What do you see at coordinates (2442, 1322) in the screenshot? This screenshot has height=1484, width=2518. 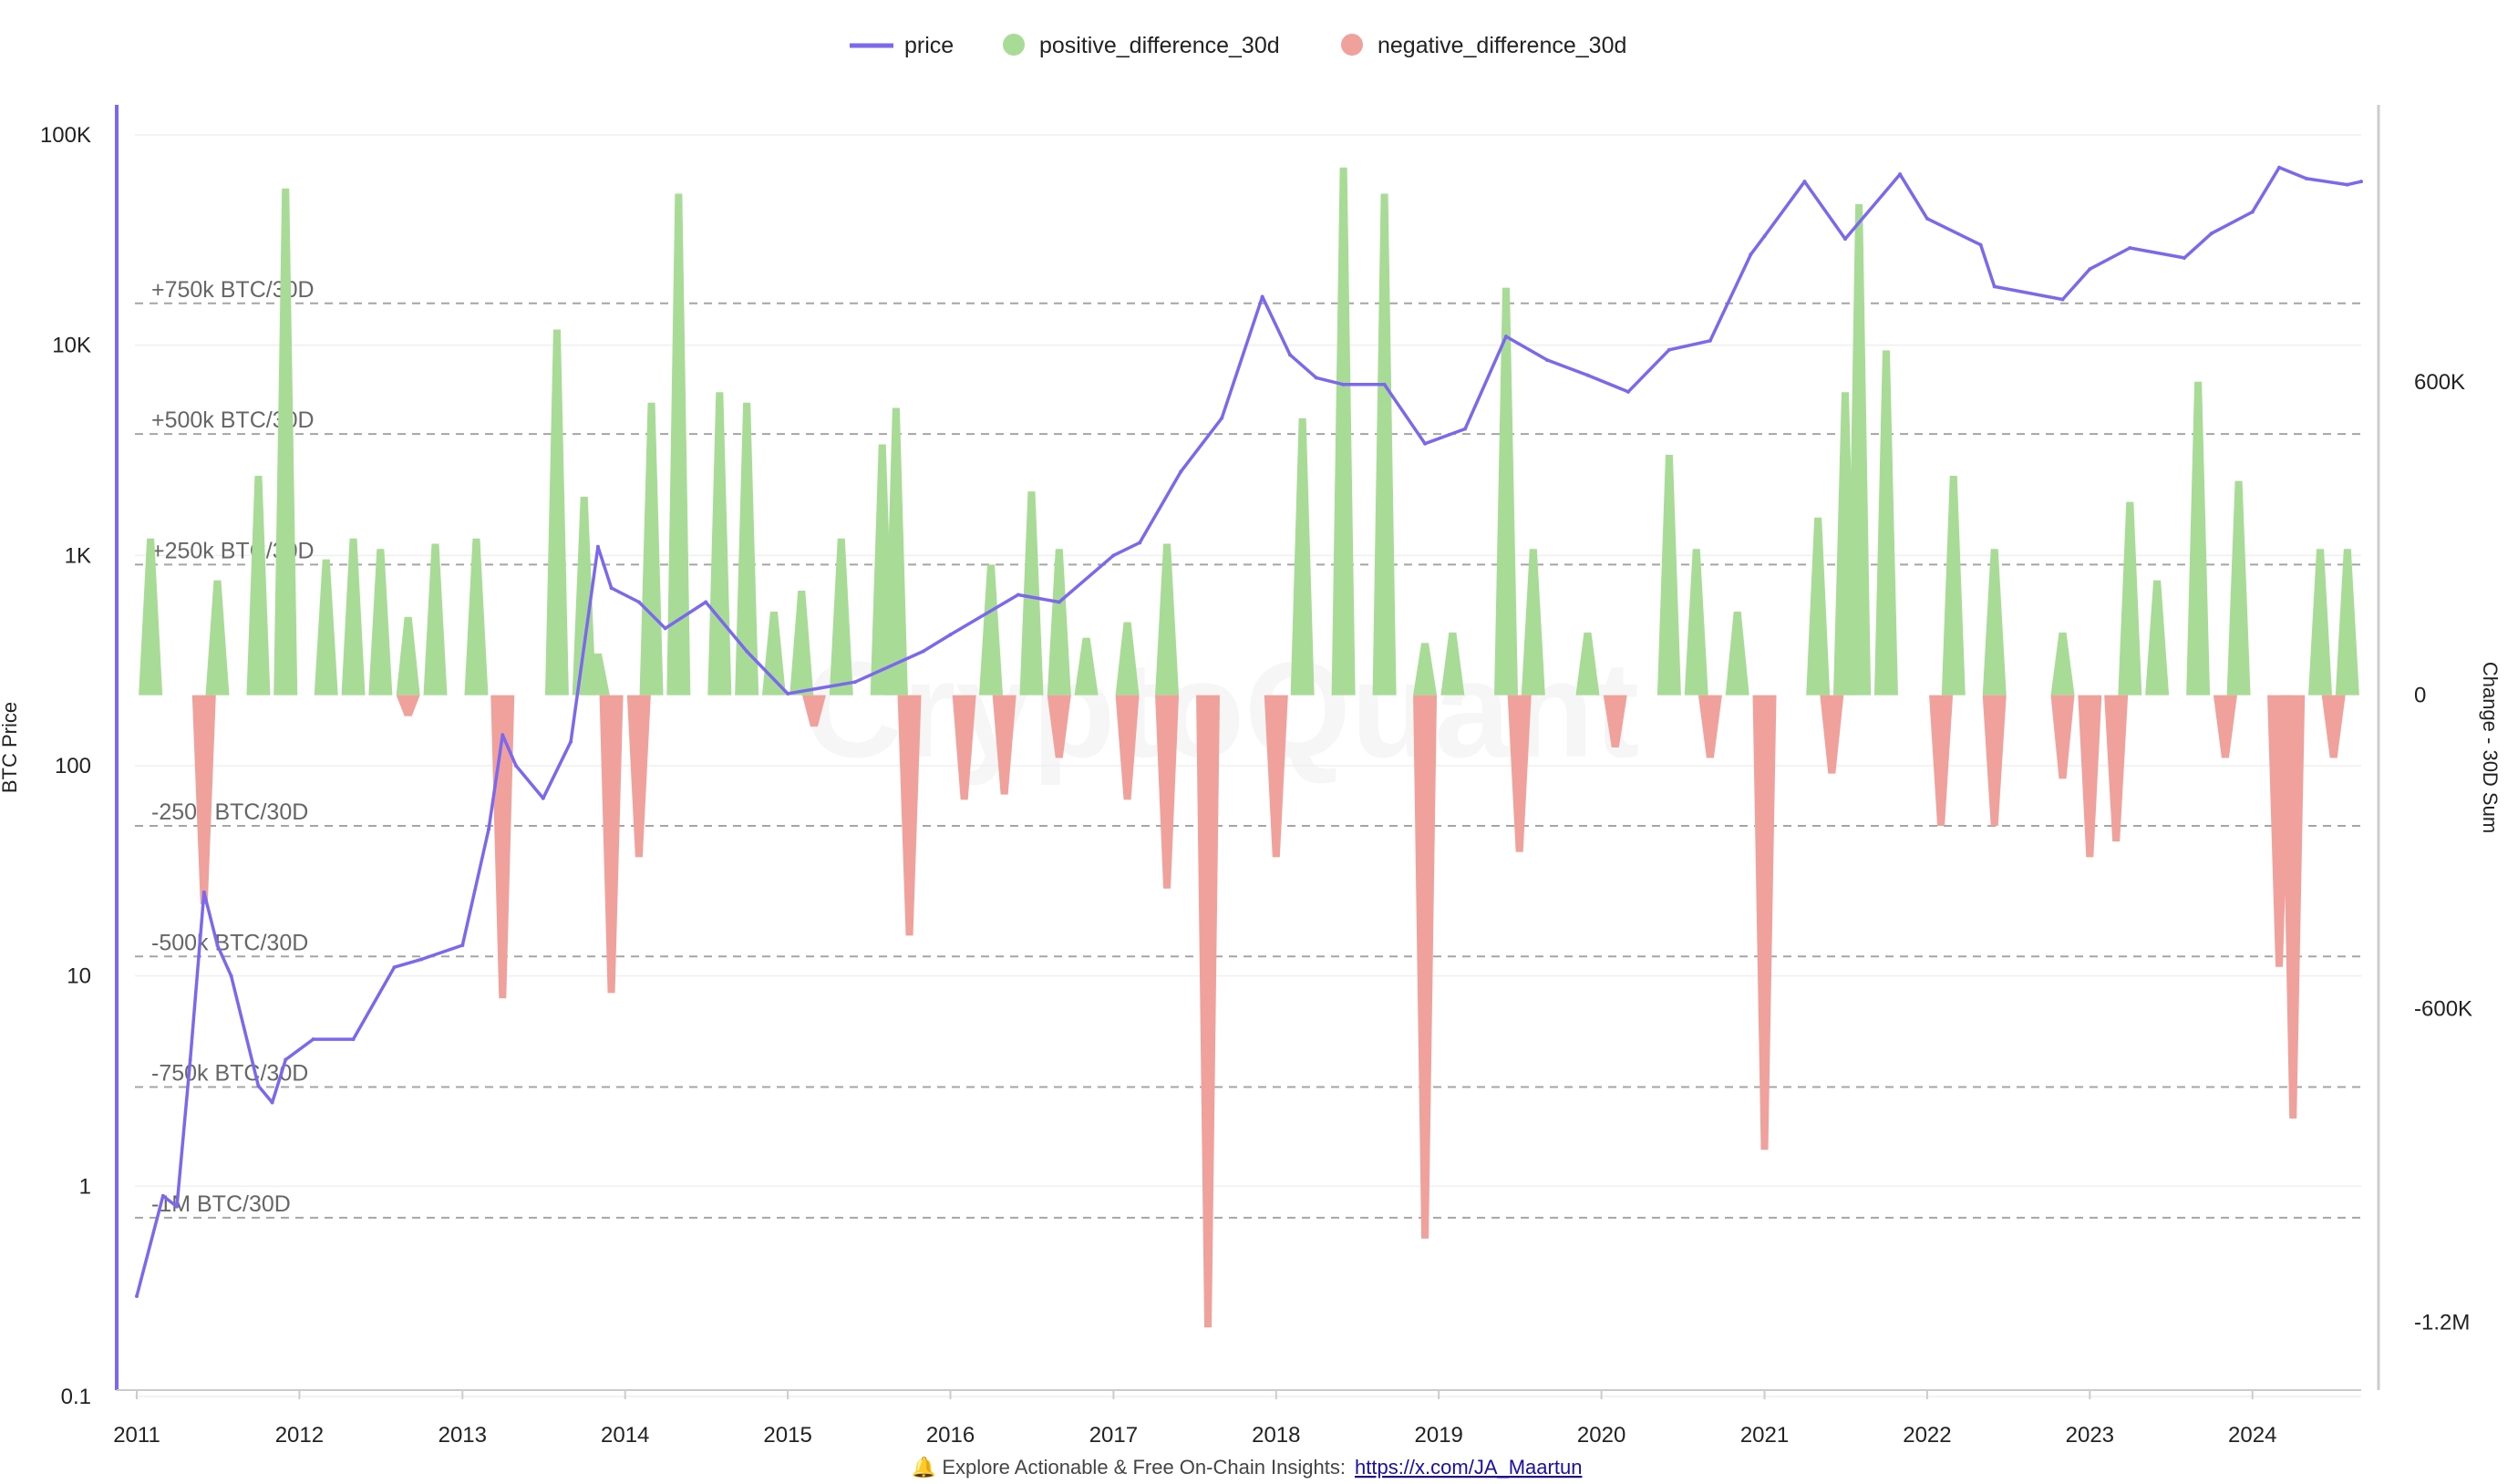 I see `y-right-tick-label: -1.2M` at bounding box center [2442, 1322].